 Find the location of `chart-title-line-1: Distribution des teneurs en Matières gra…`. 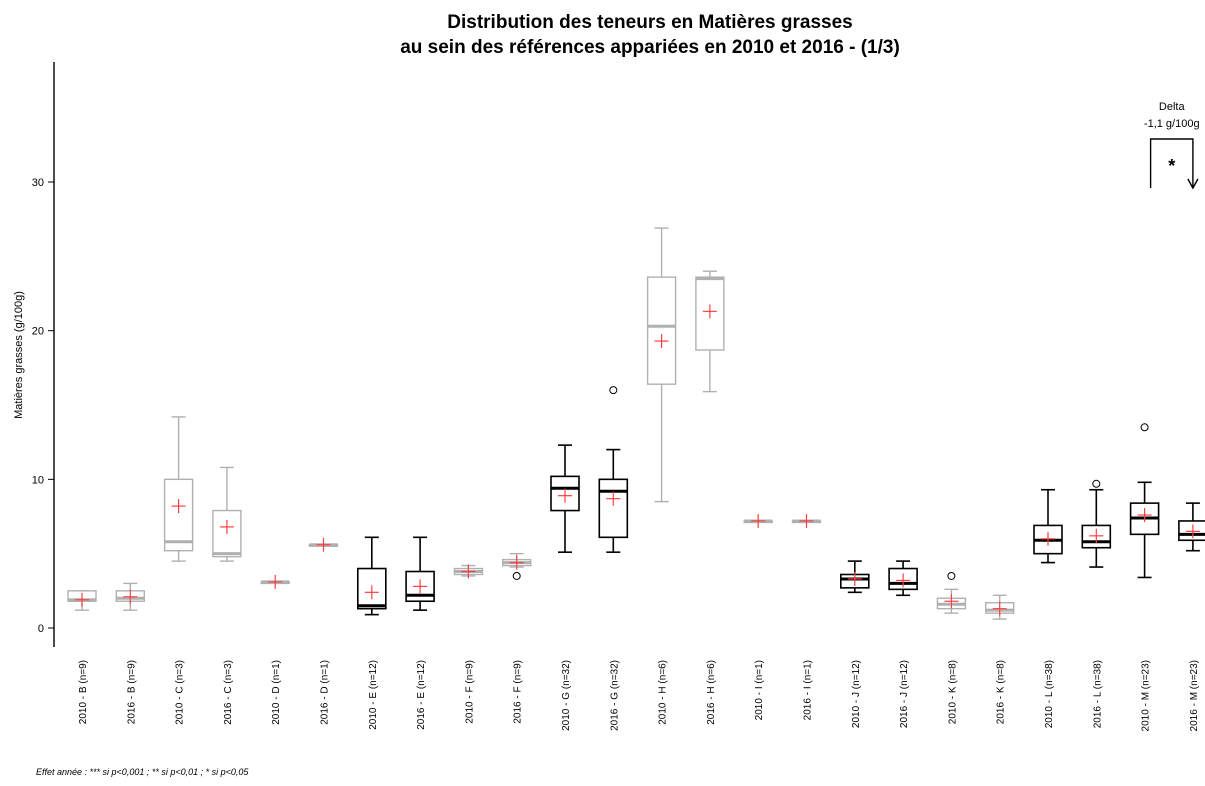

chart-title-line-1: Distribution des teneurs en Matières gra… is located at coordinates (649, 22).